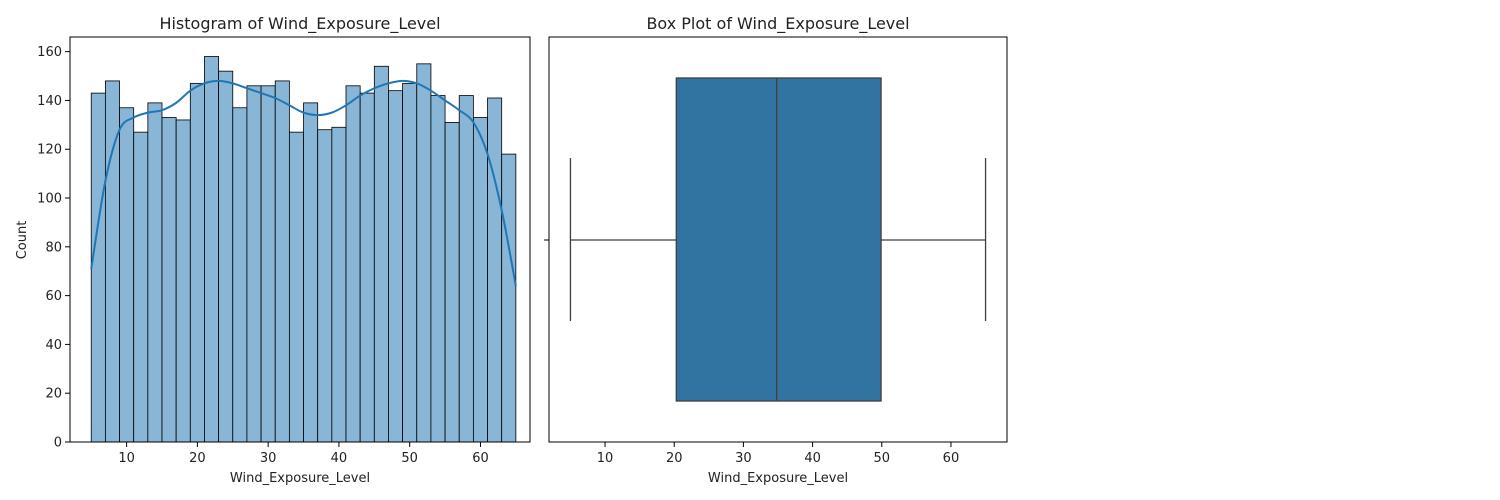  Describe the element at coordinates (53, 345) in the screenshot. I see `histogram-y-tick-label: 40` at that location.